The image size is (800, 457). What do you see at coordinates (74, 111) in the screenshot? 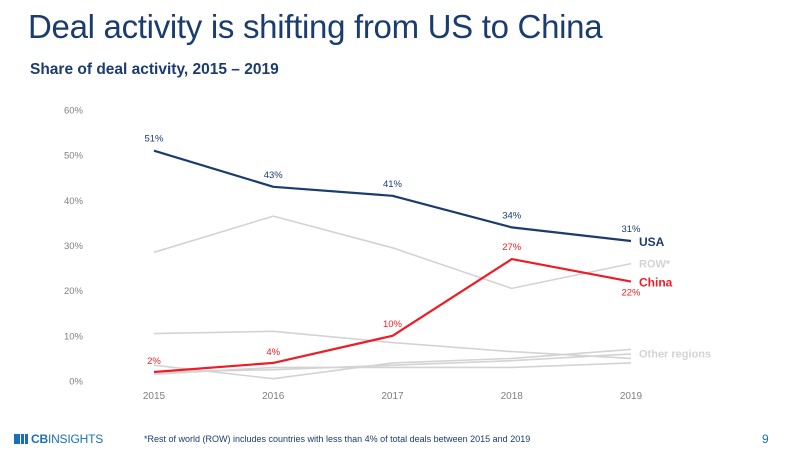
I see `y-tick-label: 60%` at bounding box center [74, 111].